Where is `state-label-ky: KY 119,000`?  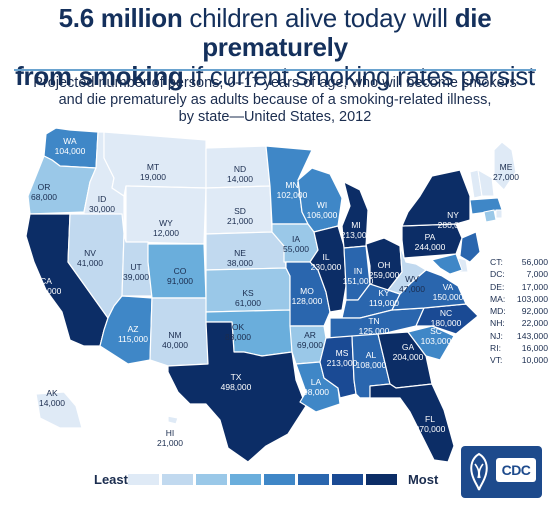
state-label-ky: KY 119,000 is located at coordinates (384, 298).